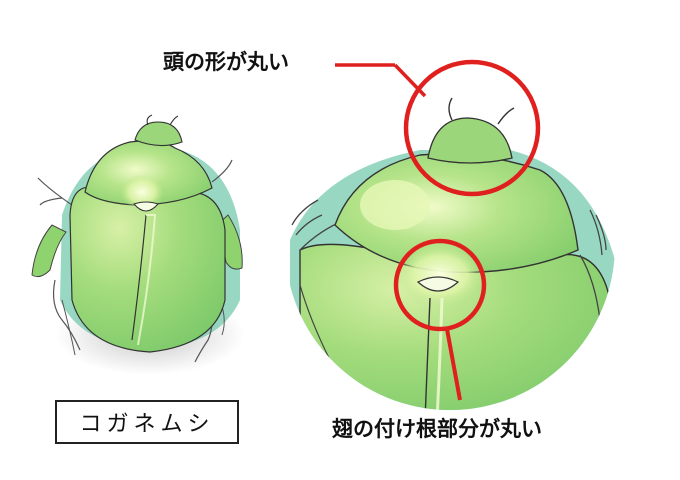  What do you see at coordinates (437, 429) in the screenshot?
I see `callout-wing-base-text: 翅の付け根部分が丸い` at bounding box center [437, 429].